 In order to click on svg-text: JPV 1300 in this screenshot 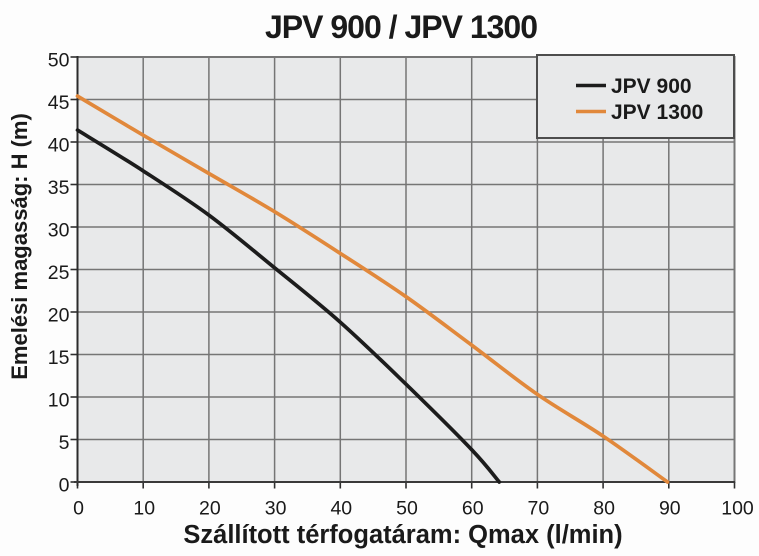, I will do `click(657, 112)`.